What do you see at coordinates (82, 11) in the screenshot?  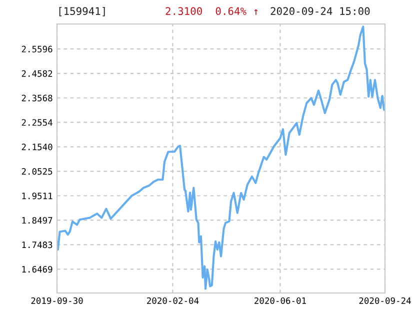 I see `chart-title: [159941]` at bounding box center [82, 11].